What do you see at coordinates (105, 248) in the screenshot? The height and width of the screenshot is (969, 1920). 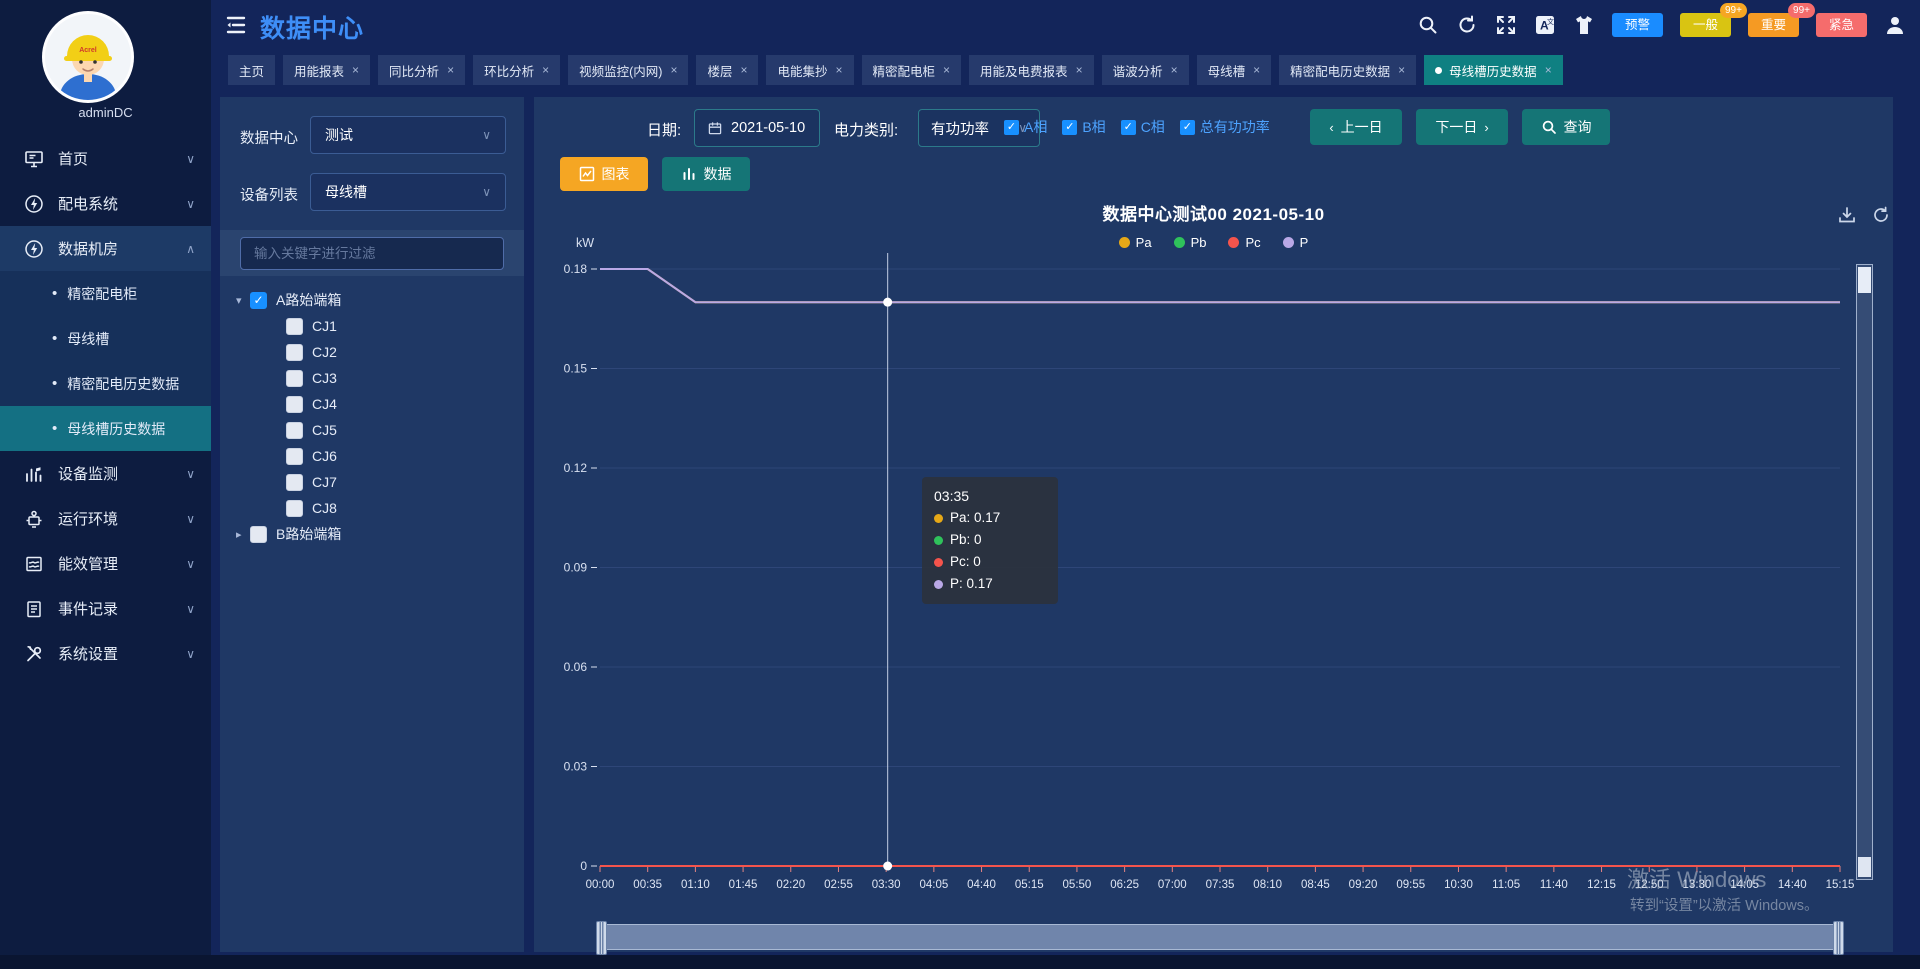 I see `sidebar-item-数据机房: 数据机房 ∧` at bounding box center [105, 248].